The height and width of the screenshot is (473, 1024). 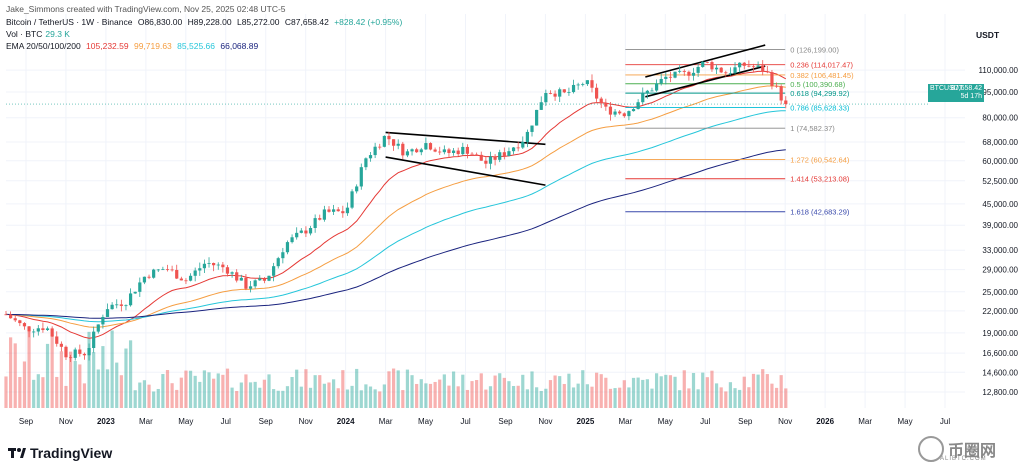 I want to click on fib-label: 0.236 (114,017.47), so click(x=821, y=65).